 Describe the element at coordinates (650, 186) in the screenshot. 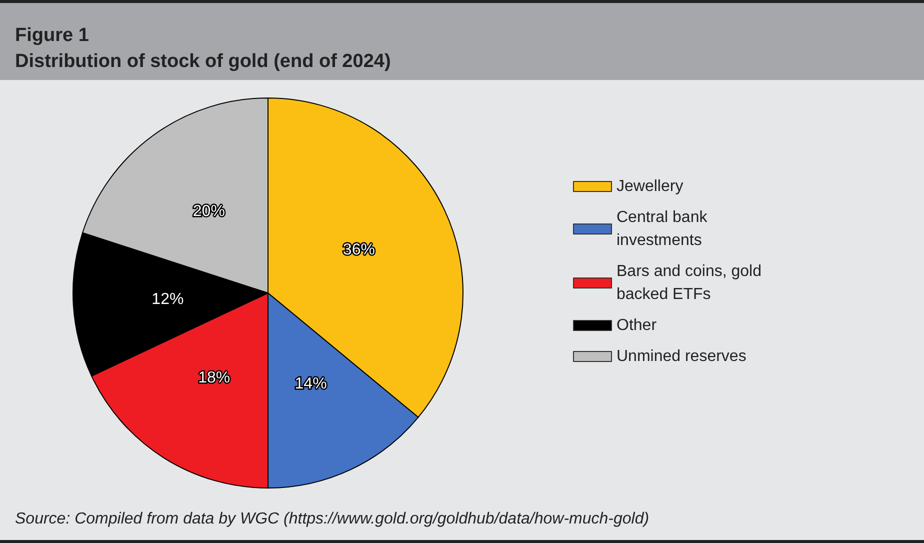

I see `legend-label: Jewellery` at that location.